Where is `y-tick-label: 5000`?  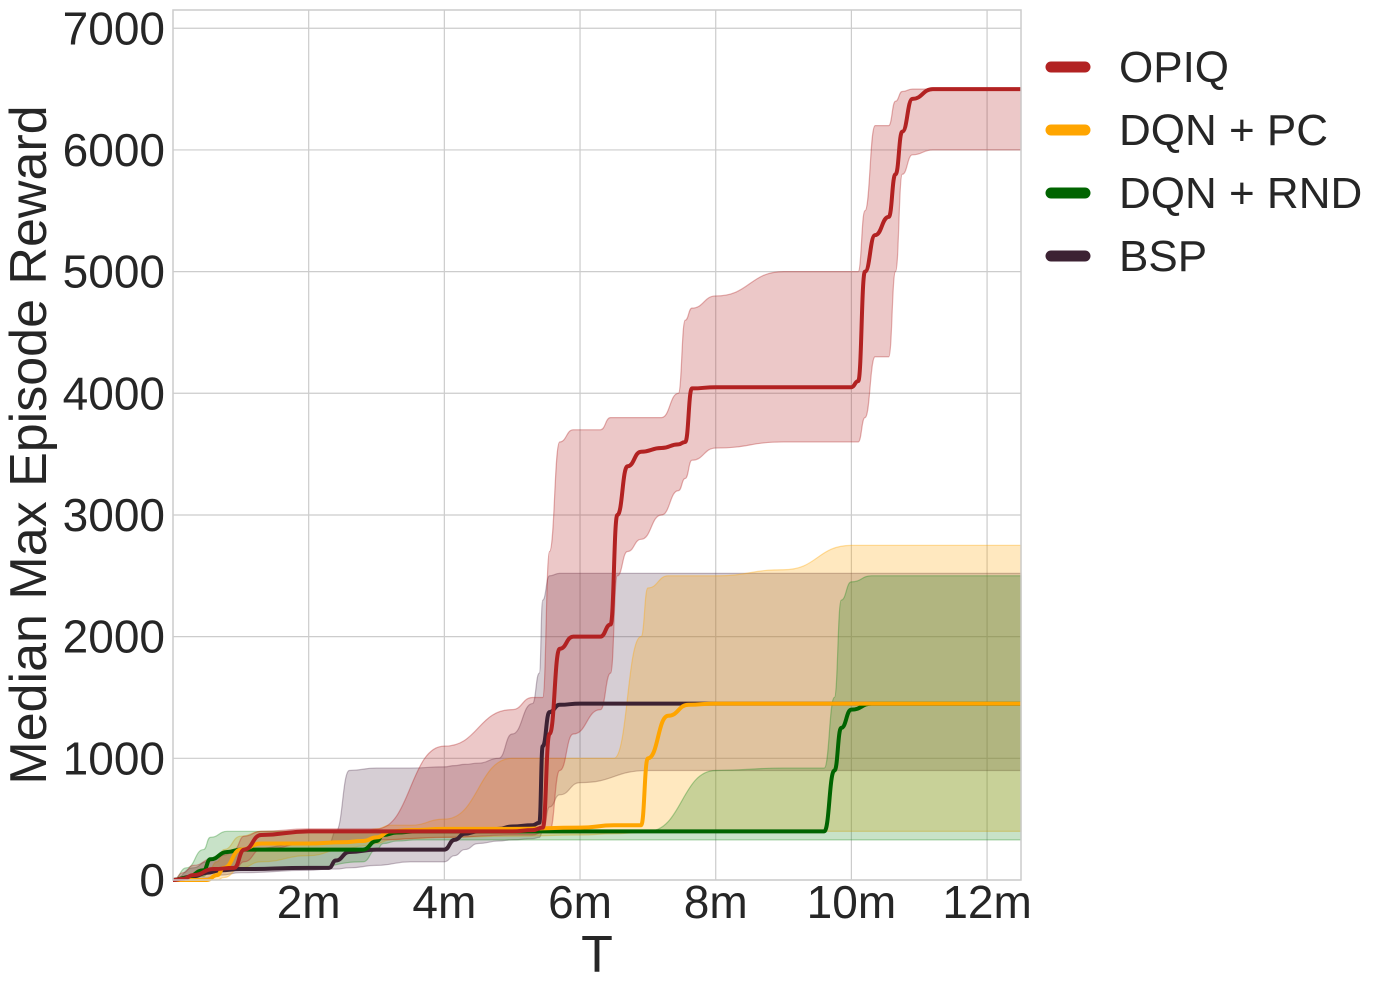 y-tick-label: 5000 is located at coordinates (114, 272).